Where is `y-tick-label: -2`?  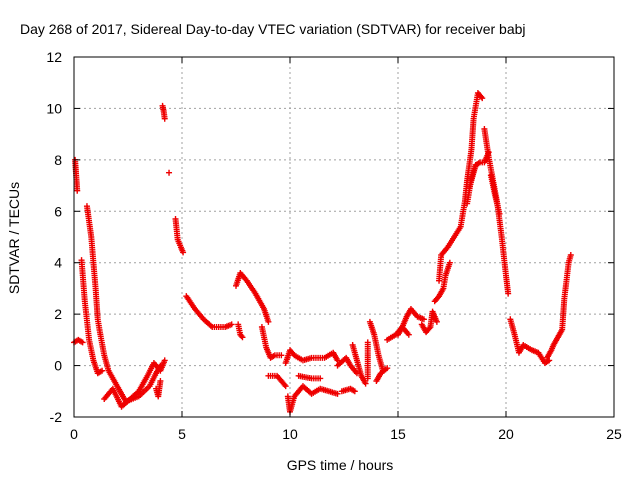
y-tick-label: -2 is located at coordinates (56, 417).